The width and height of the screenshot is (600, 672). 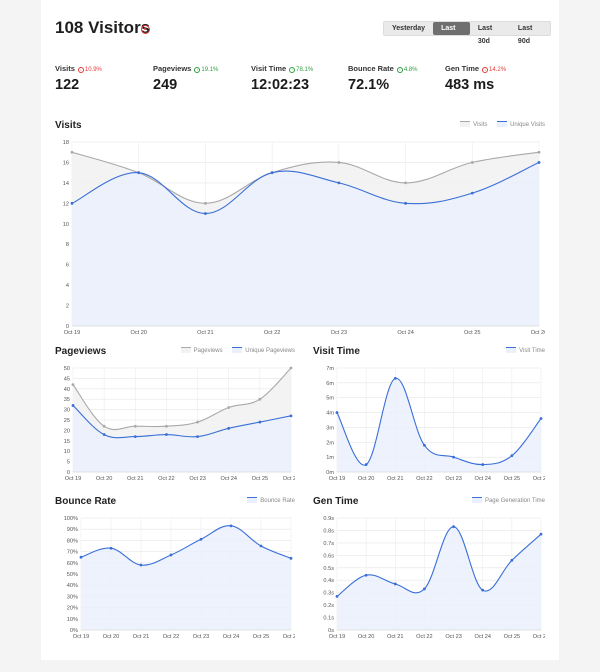 What do you see at coordinates (165, 85) in the screenshot?
I see `stat-value: 249` at bounding box center [165, 85].